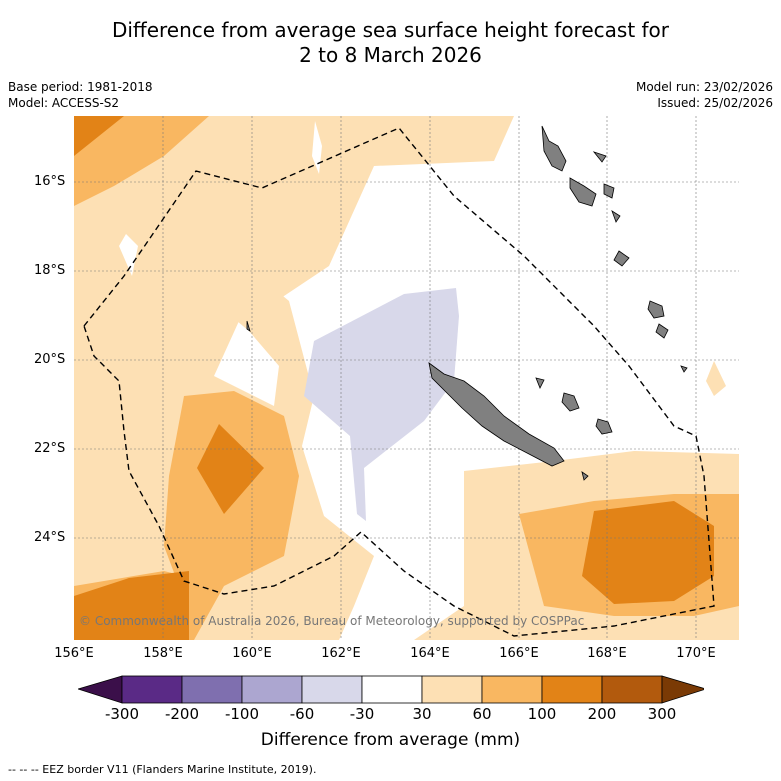 The image size is (781, 781). Describe the element at coordinates (50, 448) in the screenshot. I see `lat-label-22s: 22°S` at that location.